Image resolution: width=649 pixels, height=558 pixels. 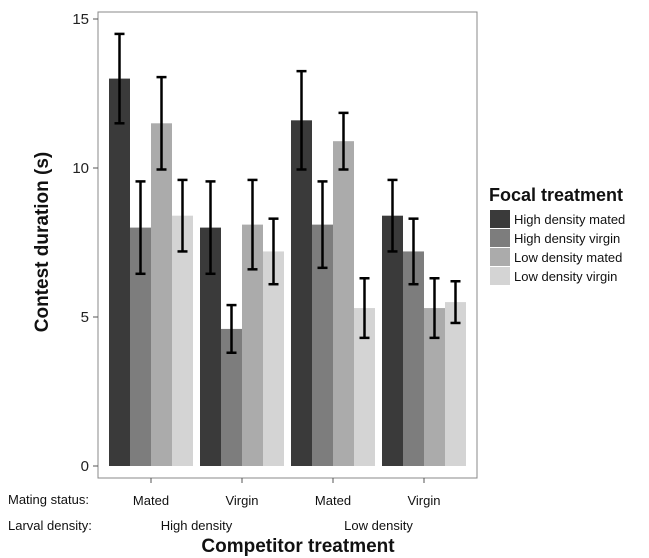 I want to click on y-tick-label: 15, so click(x=80, y=19).